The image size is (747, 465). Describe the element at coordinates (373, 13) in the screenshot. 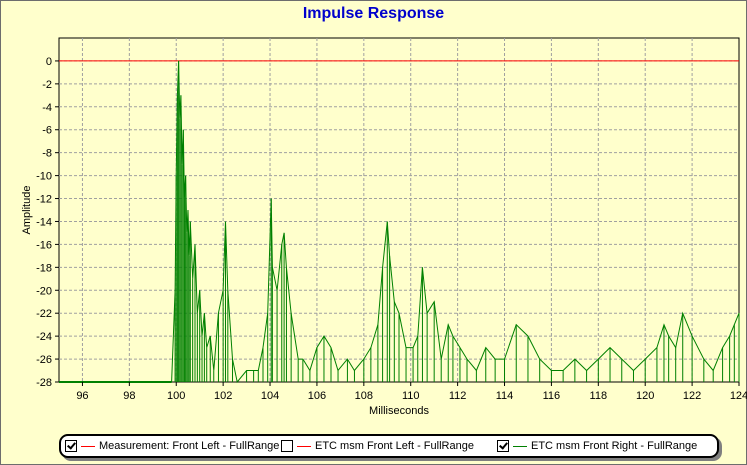

I see `chart-title: Impulse Response` at that location.